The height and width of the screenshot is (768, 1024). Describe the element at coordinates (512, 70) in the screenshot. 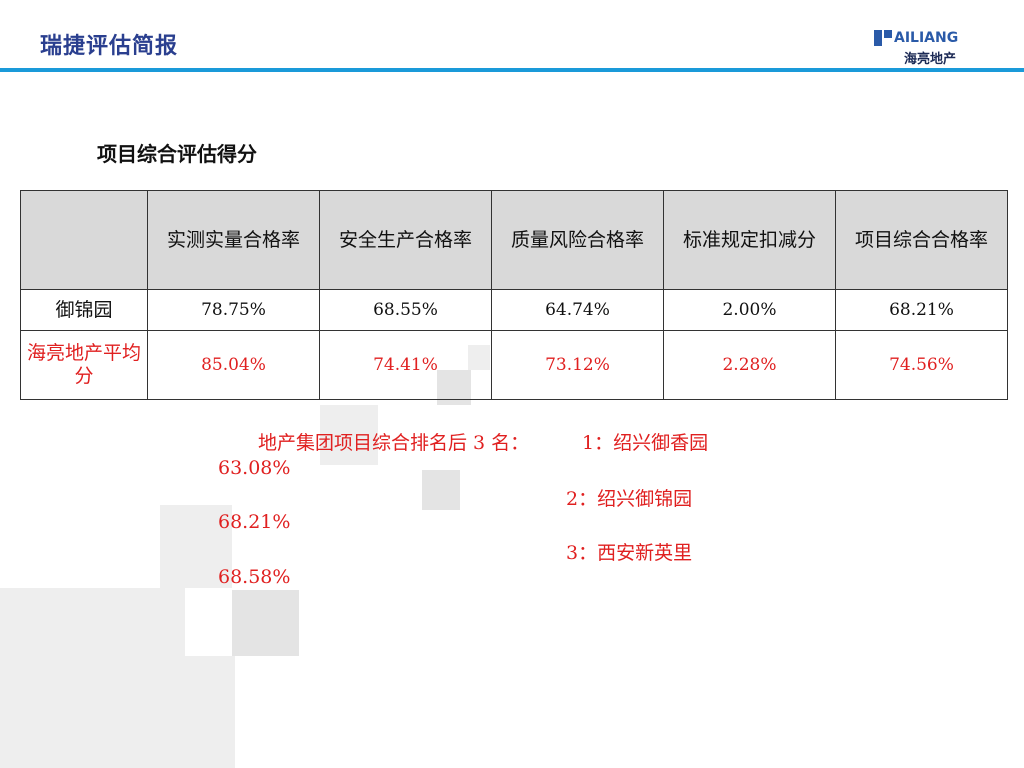

I see `header-divider` at that location.